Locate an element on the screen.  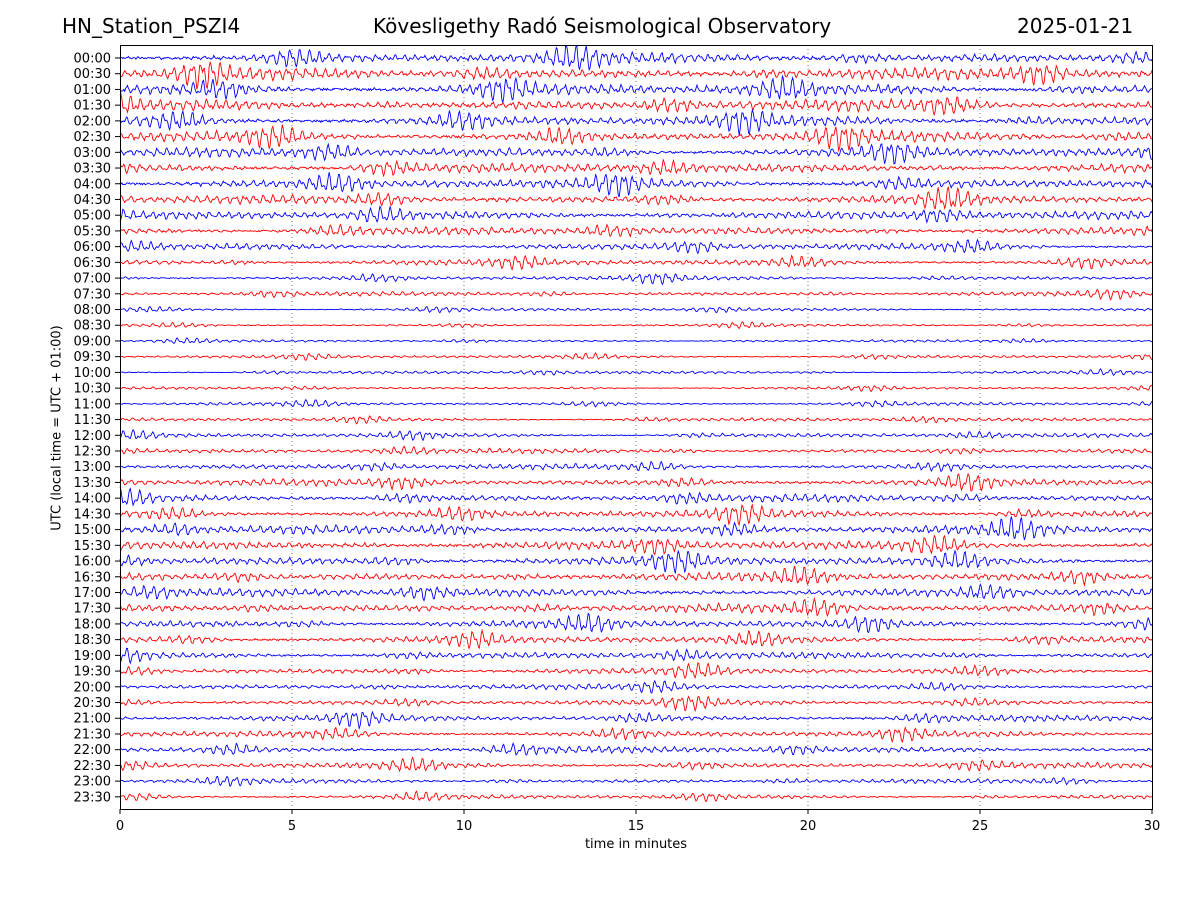
y-tick-label: 08:00 is located at coordinates (92, 310).